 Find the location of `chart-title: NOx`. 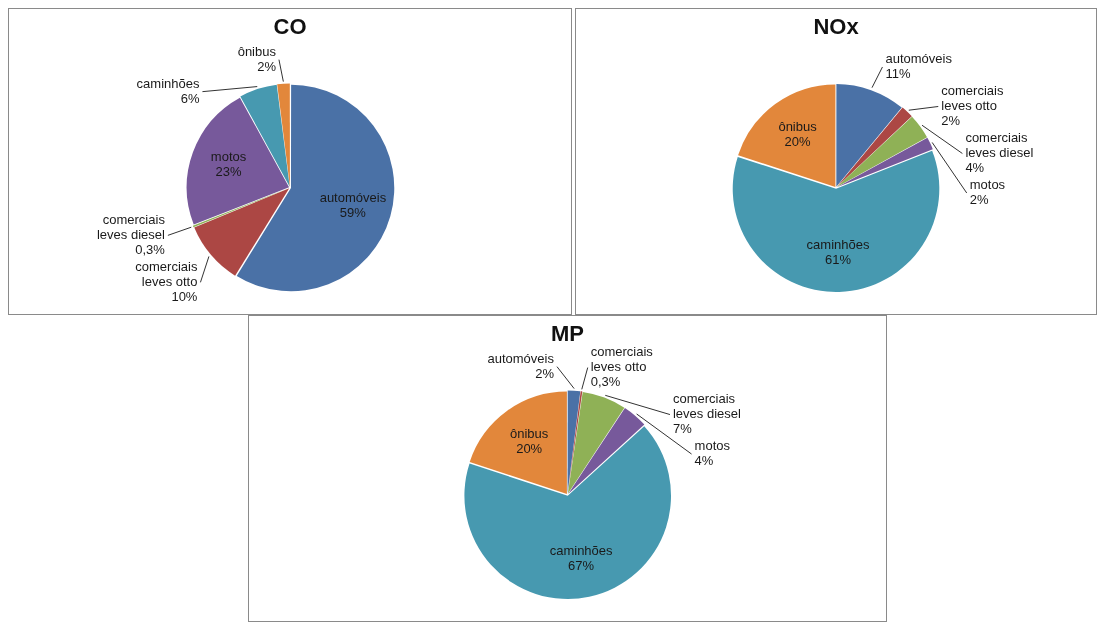

chart-title: NOx is located at coordinates (836, 27).